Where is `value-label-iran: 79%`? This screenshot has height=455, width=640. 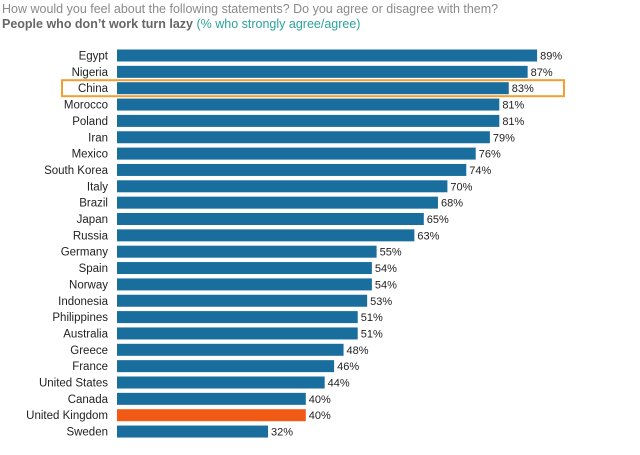 value-label-iran: 79% is located at coordinates (504, 138).